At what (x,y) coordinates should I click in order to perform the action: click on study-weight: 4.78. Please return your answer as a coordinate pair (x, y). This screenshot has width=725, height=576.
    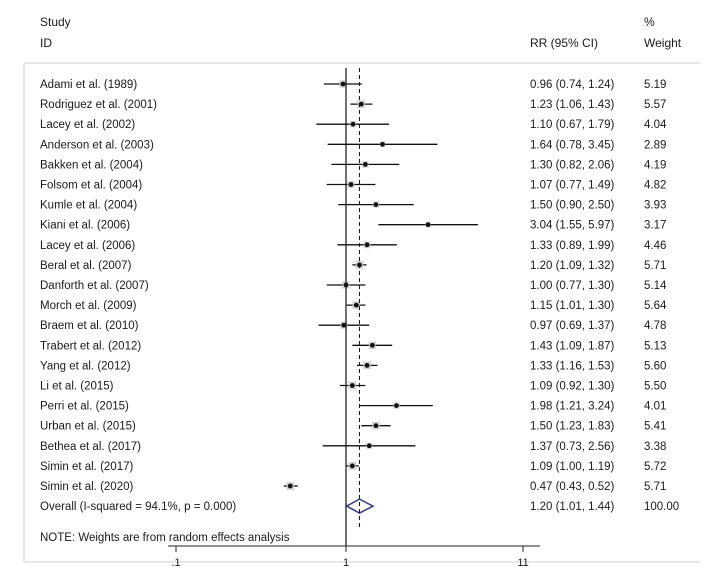
    Looking at the image, I should click on (655, 326).